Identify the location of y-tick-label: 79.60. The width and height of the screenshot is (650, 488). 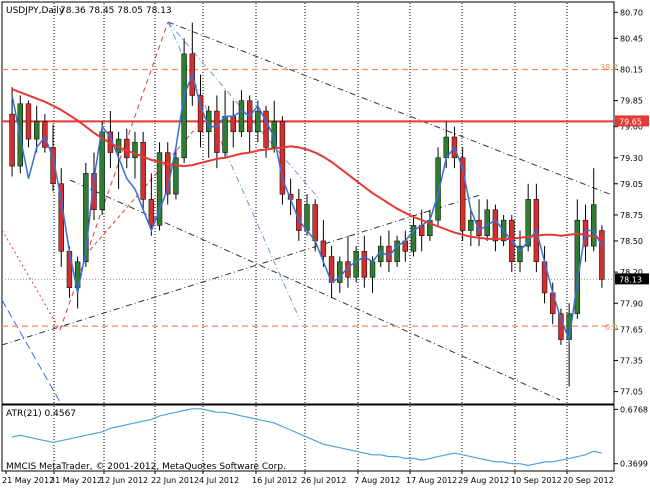
(631, 127).